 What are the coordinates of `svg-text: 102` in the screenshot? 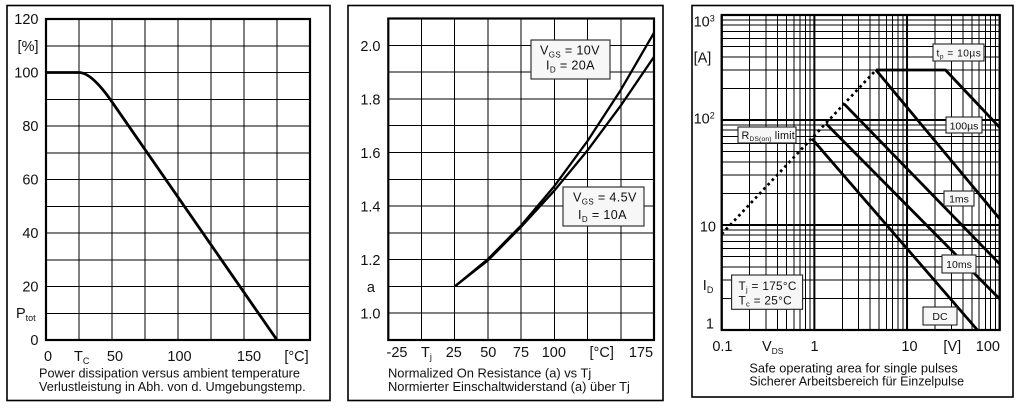 It's located at (704, 119).